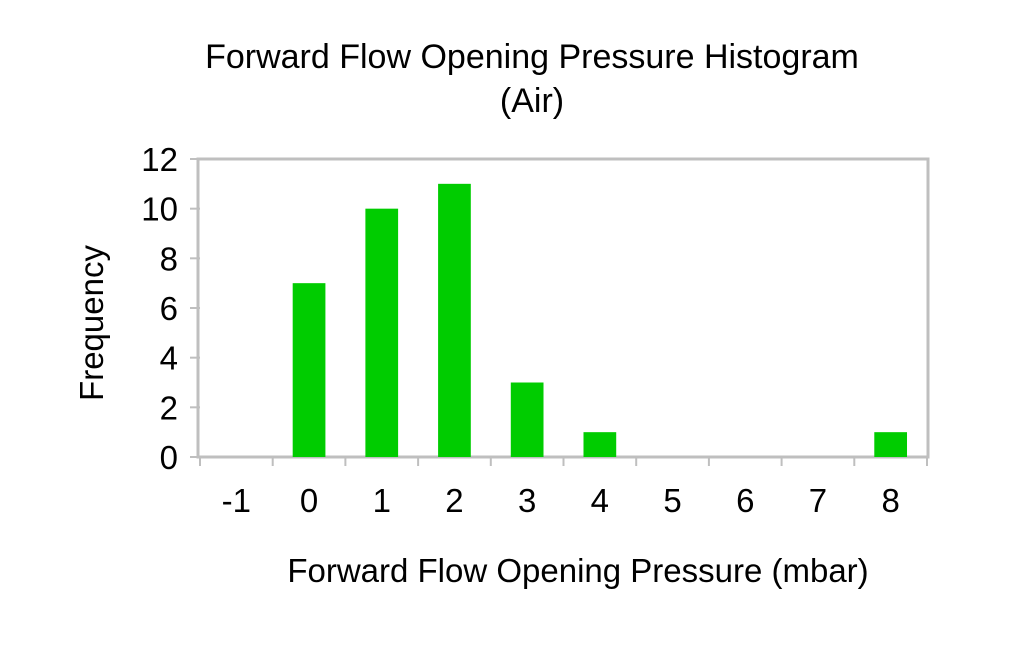 The width and height of the screenshot is (1009, 660). I want to click on y-tick-label: 6, so click(169, 308).